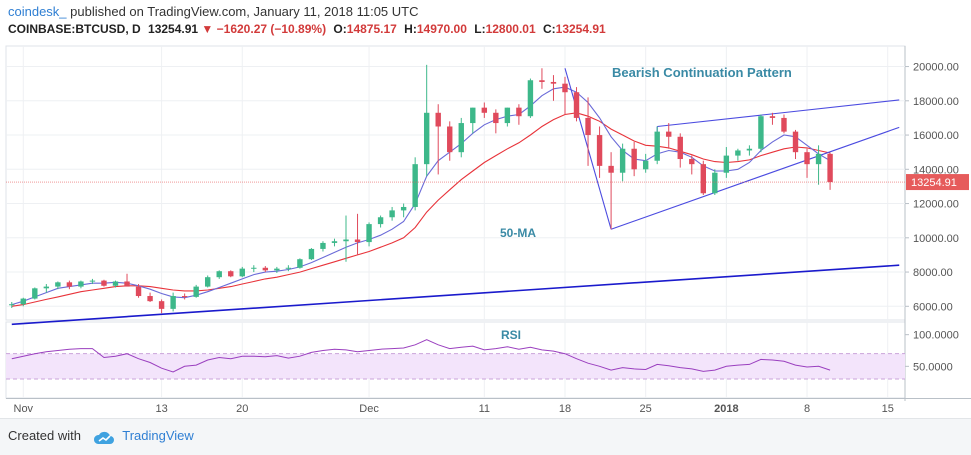 Image resolution: width=971 pixels, height=455 pixels. I want to click on footer-bar, so click(485, 436).